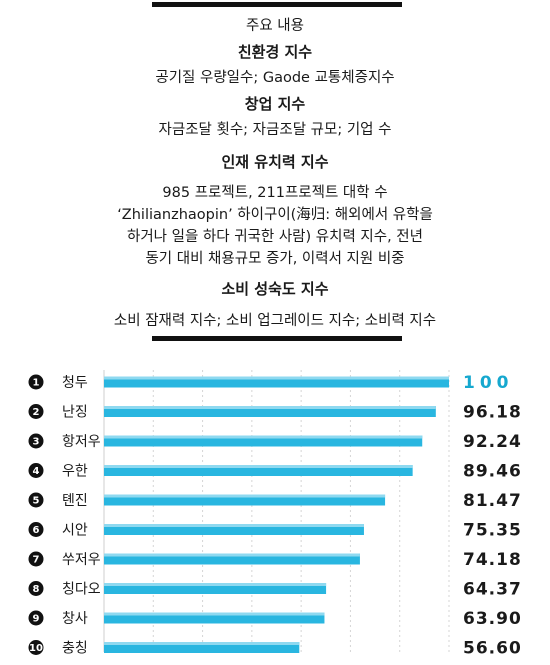 The image size is (550, 665). I want to click on section-body-talent-4: 동기 대비 채용규모 증가, 이력서 지원 비중, so click(275, 259).